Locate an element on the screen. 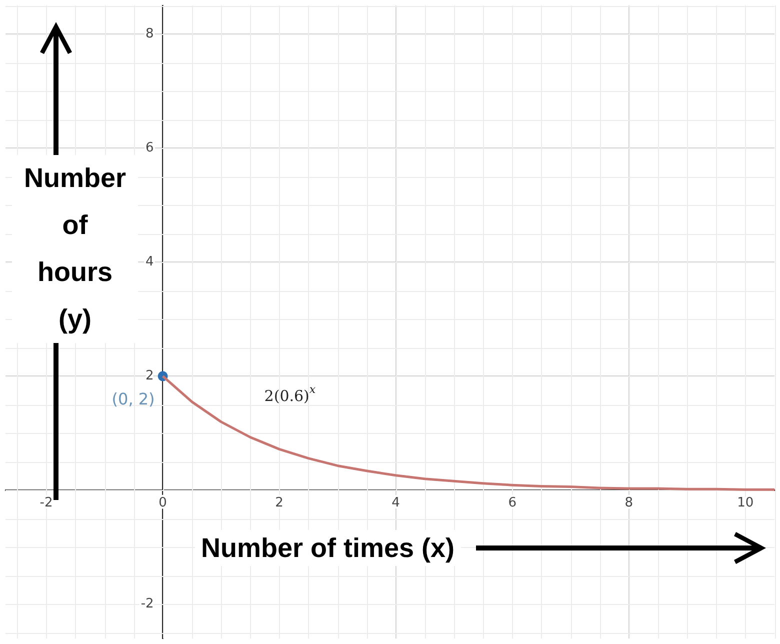 Image resolution: width=780 pixels, height=644 pixels. y-tick-label: 8 is located at coordinates (150, 34).